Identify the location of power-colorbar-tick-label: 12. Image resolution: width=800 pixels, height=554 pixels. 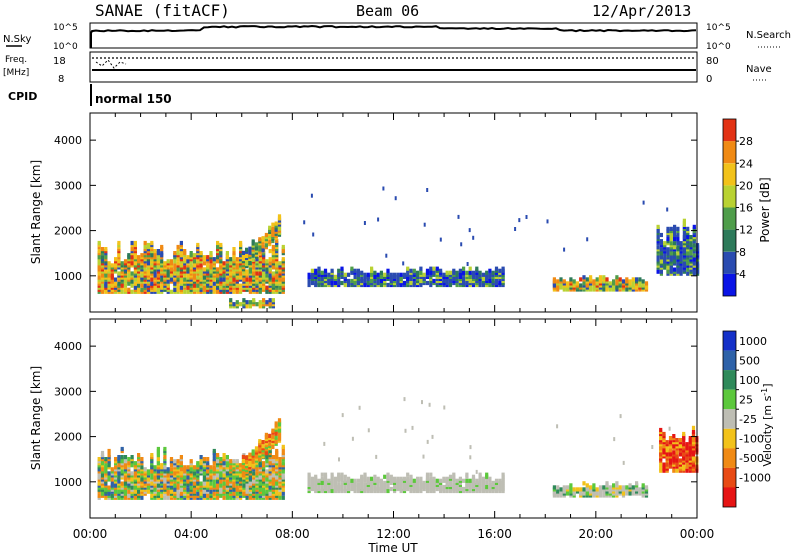
(746, 230).